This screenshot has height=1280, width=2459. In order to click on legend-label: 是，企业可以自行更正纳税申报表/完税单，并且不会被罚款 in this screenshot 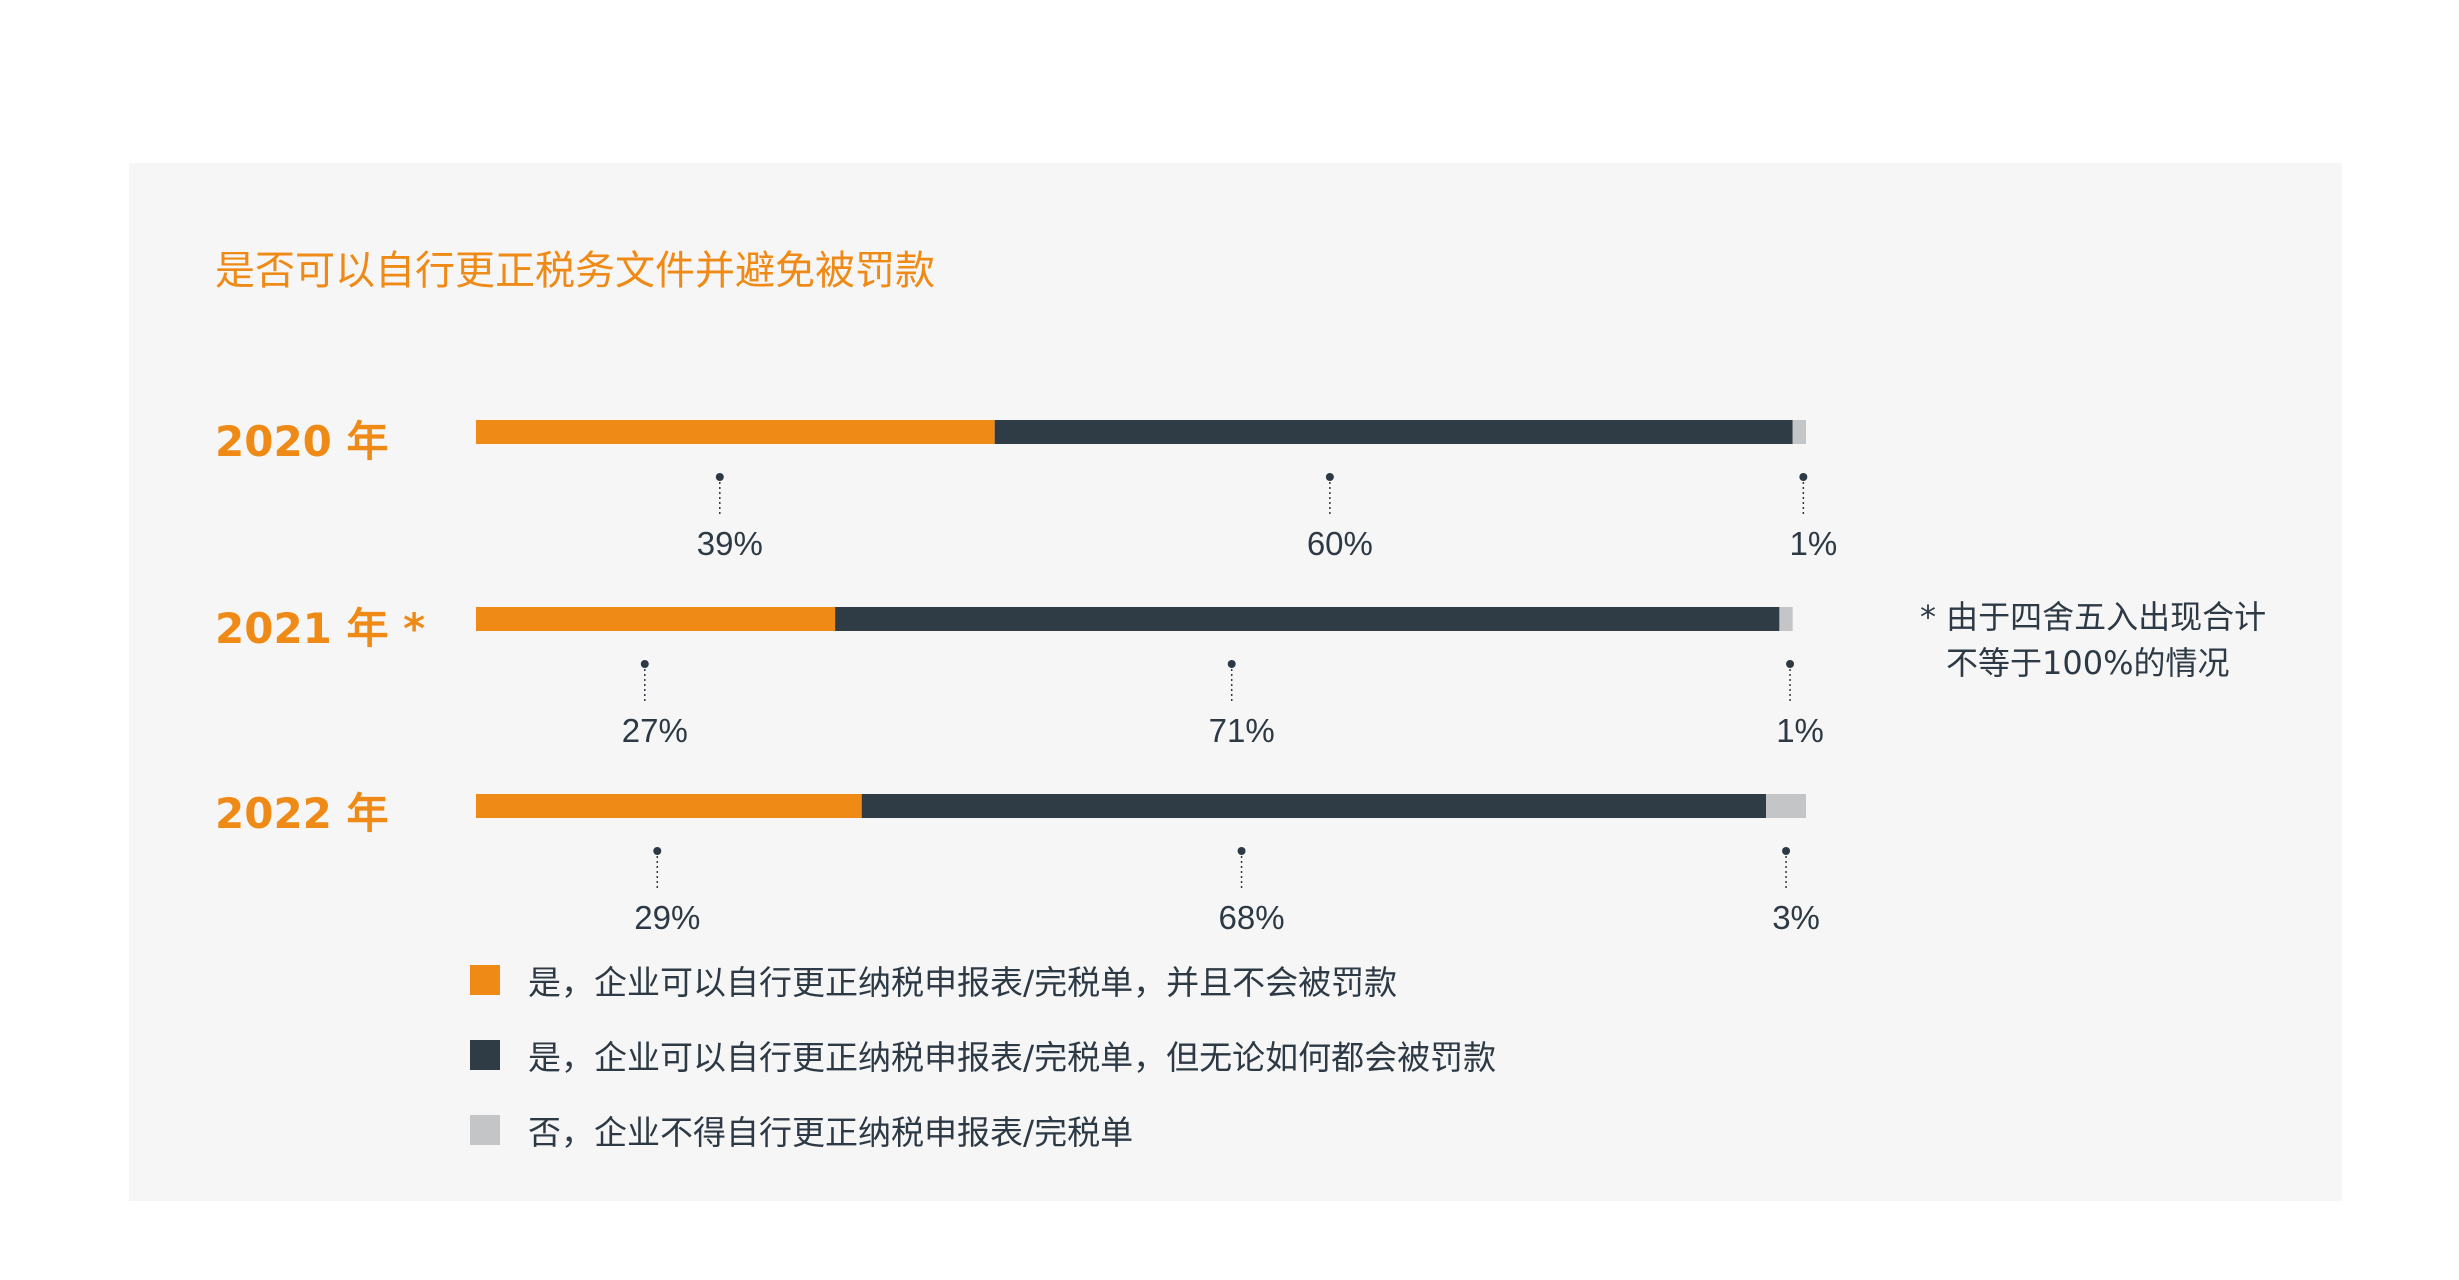, I will do `click(963, 982)`.